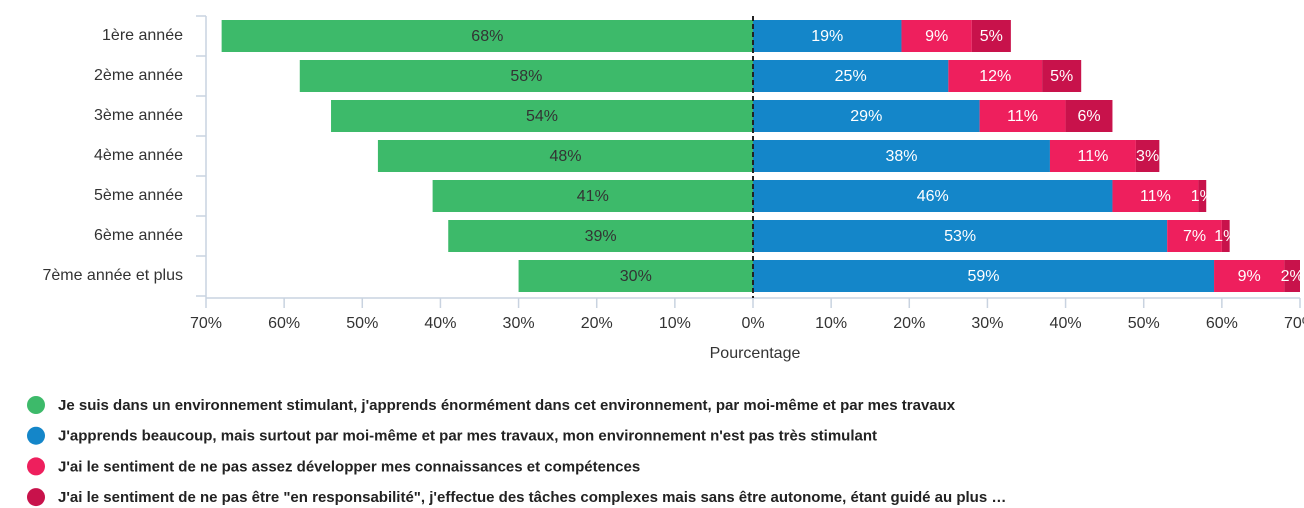 The height and width of the screenshot is (508, 1304). Describe the element at coordinates (138, 155) in the screenshot. I see `category-label: 4ème année` at that location.